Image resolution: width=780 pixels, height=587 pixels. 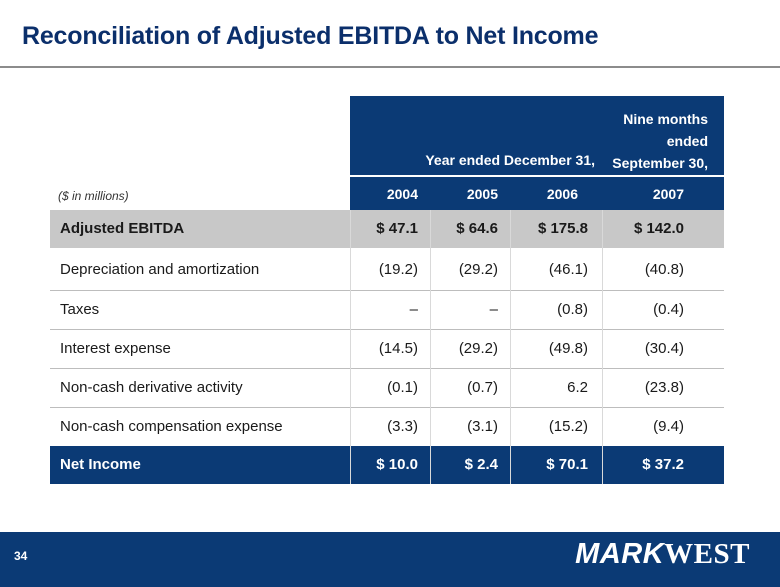 What do you see at coordinates (620, 554) in the screenshot?
I see `logo-mark-text: MARK` at bounding box center [620, 554].